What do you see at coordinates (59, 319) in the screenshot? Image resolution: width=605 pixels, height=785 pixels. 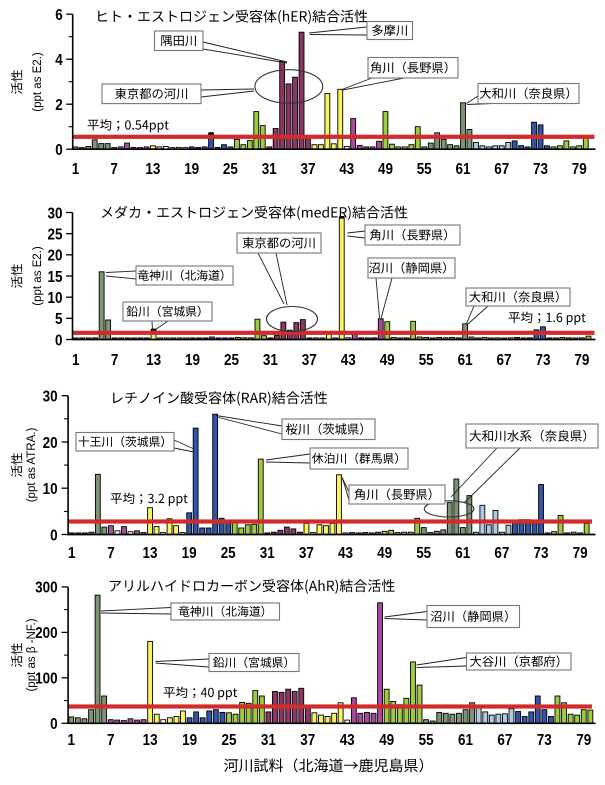 I see `svg-text: 5` at bounding box center [59, 319].